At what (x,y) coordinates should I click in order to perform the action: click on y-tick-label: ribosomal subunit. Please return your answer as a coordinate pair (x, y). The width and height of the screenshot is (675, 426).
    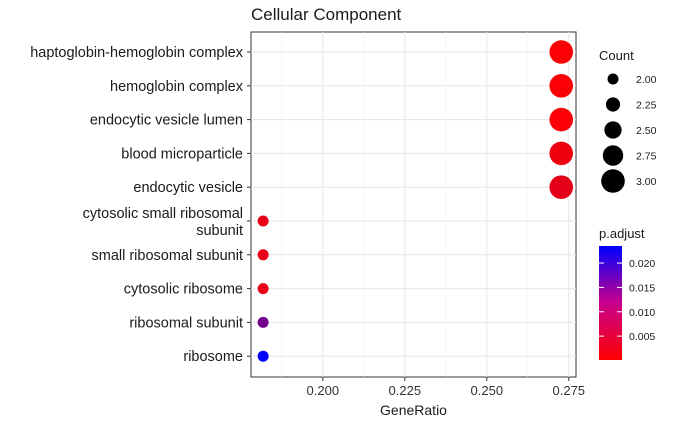
    Looking at the image, I should click on (186, 323).